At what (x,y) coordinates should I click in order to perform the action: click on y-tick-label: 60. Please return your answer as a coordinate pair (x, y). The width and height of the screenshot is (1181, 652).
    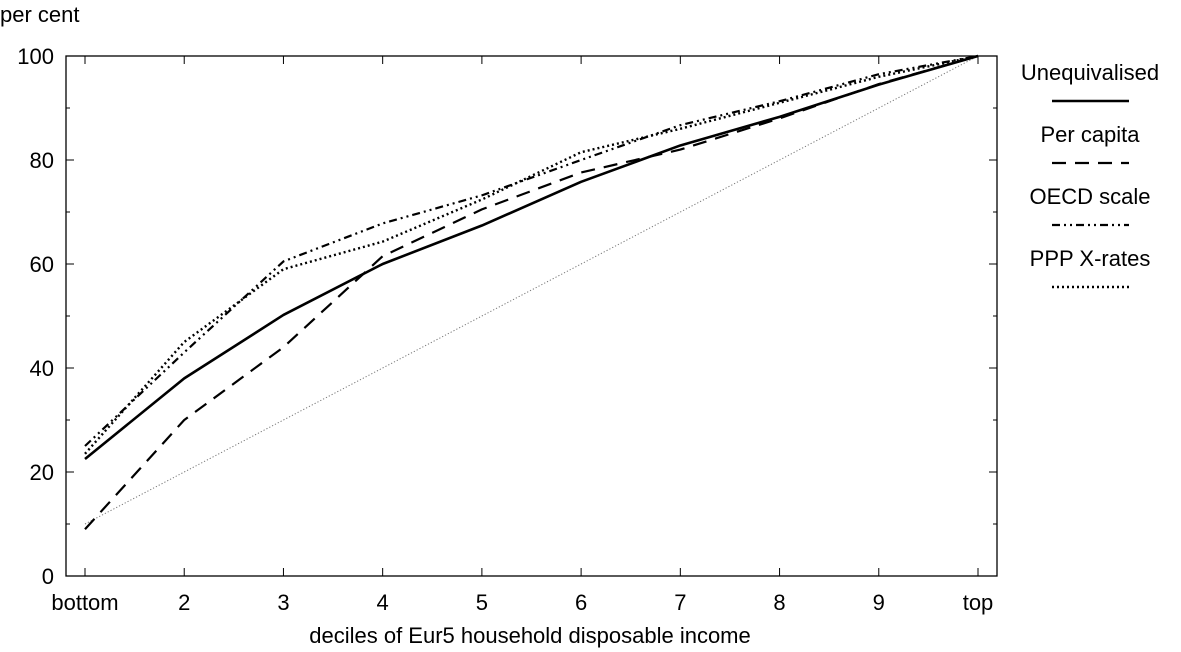
    Looking at the image, I should click on (42, 264).